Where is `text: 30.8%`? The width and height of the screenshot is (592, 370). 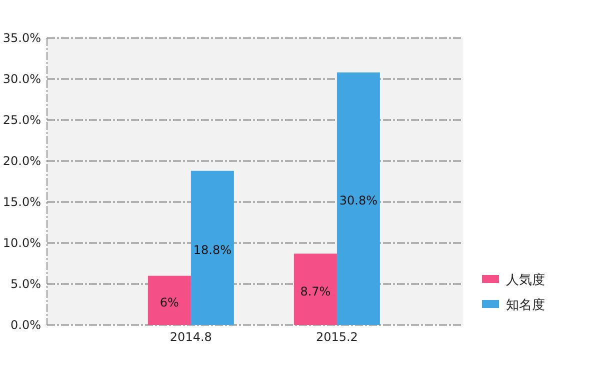
text: 30.8% is located at coordinates (358, 201).